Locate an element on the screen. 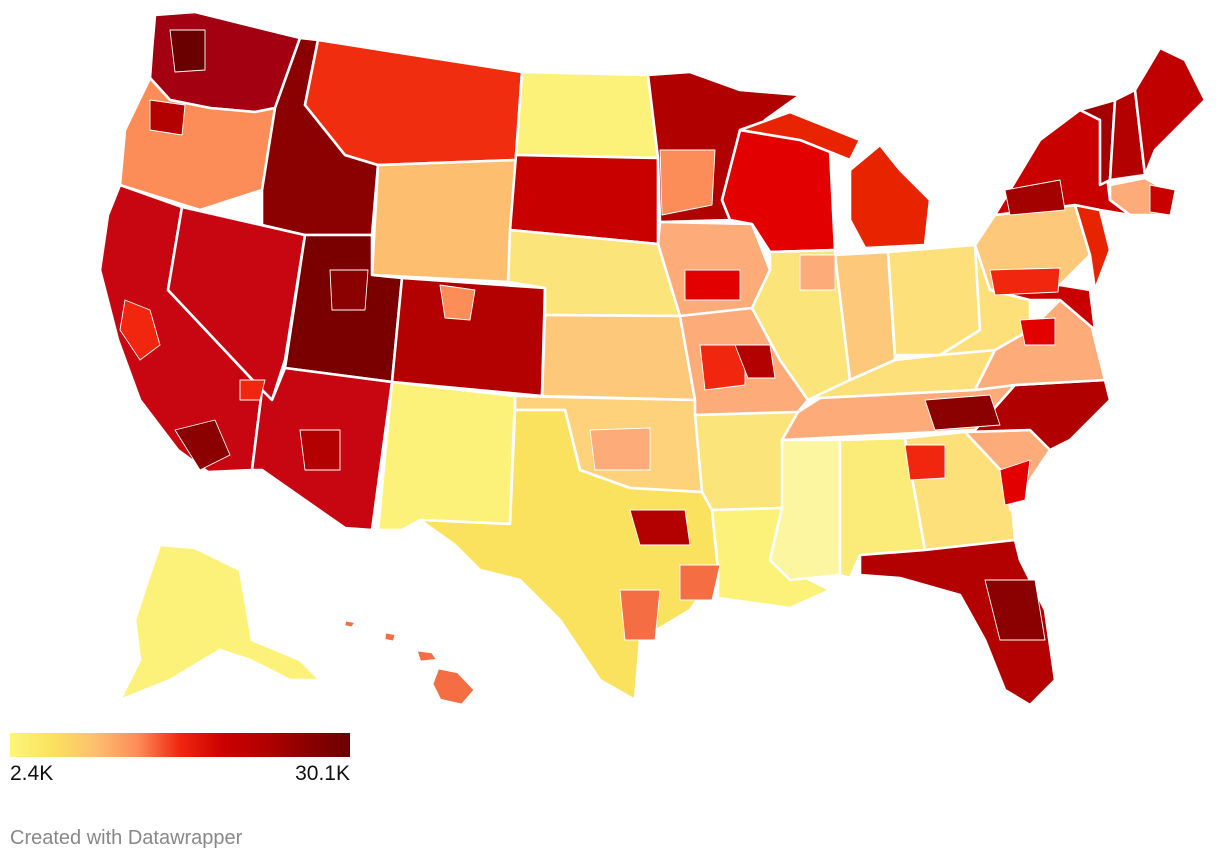 The height and width of the screenshot is (864, 1220). state-kansas is located at coordinates (618, 357).